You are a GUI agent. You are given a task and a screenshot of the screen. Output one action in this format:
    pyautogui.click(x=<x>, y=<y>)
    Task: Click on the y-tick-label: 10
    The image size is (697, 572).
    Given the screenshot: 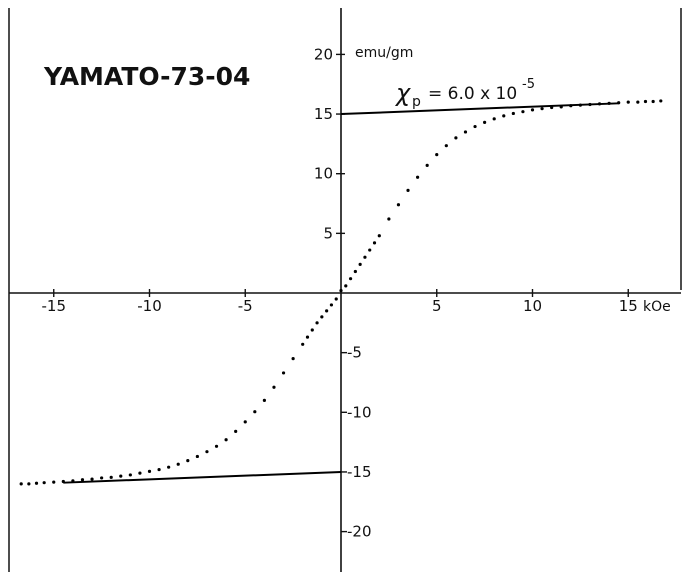 What is the action you would take?
    pyautogui.click(x=323, y=174)
    